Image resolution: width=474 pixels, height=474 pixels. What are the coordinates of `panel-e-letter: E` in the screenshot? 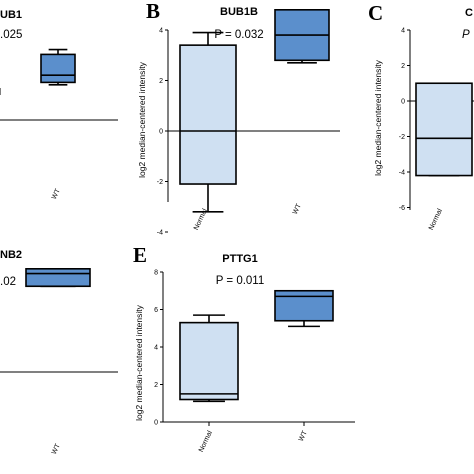 It's located at (140, 255).